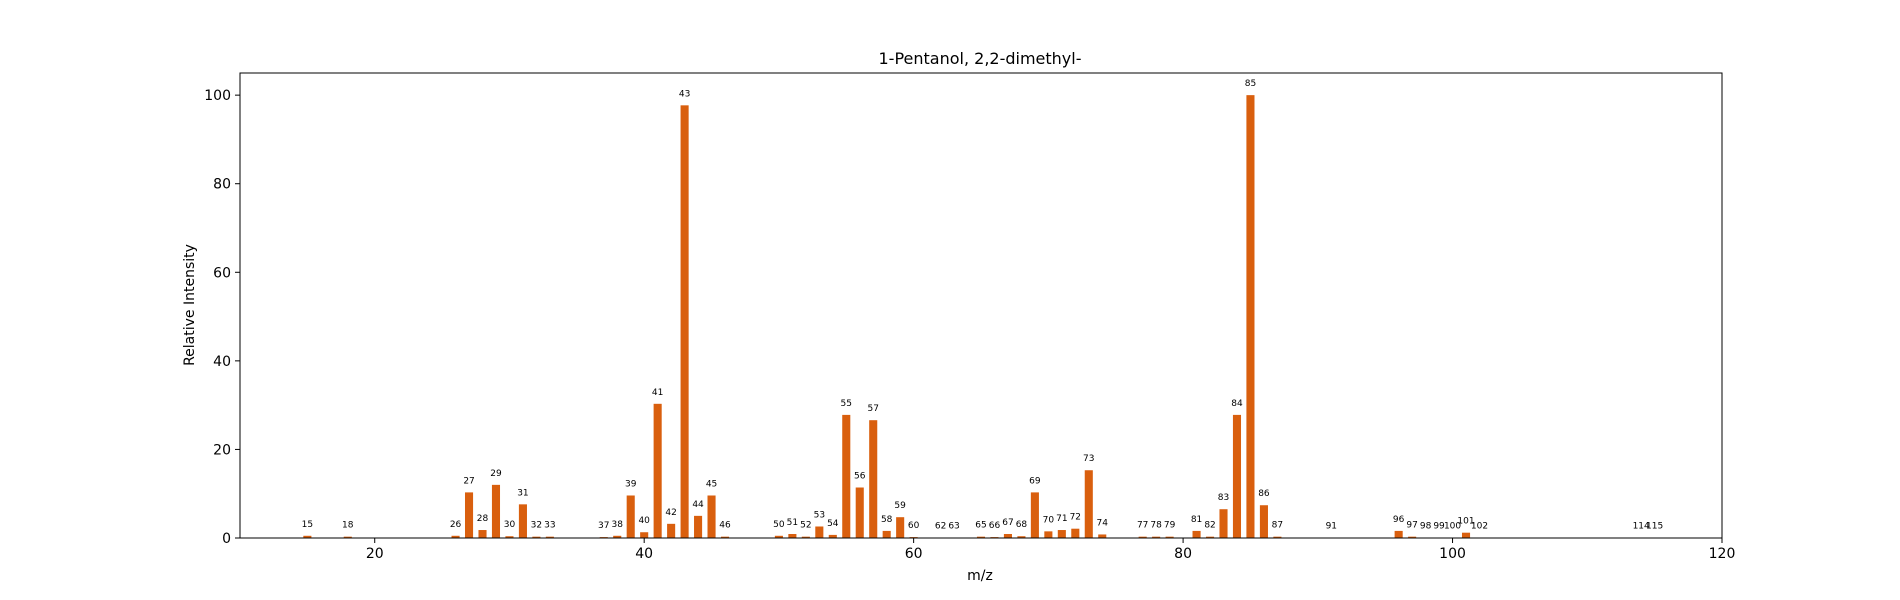 This screenshot has width=1900, height=600. I want to click on y-tick-label-80: 80, so click(222, 185).